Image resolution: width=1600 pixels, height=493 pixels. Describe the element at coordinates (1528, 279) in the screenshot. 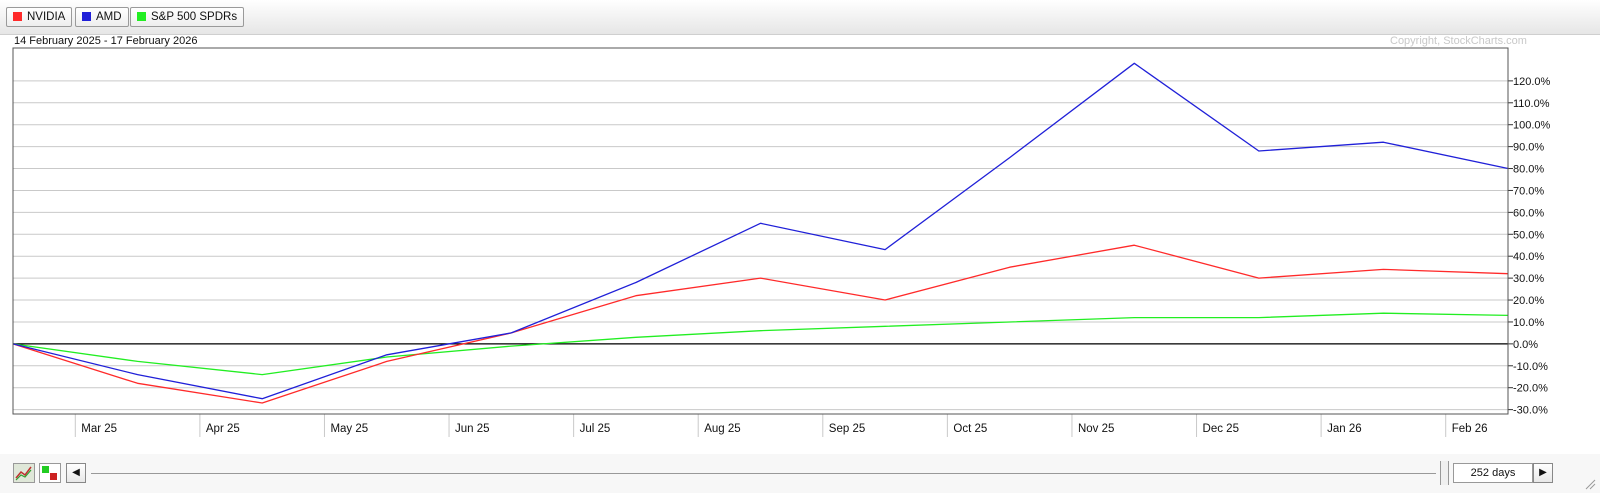

I see `y-tick-label: 30.0%` at that location.